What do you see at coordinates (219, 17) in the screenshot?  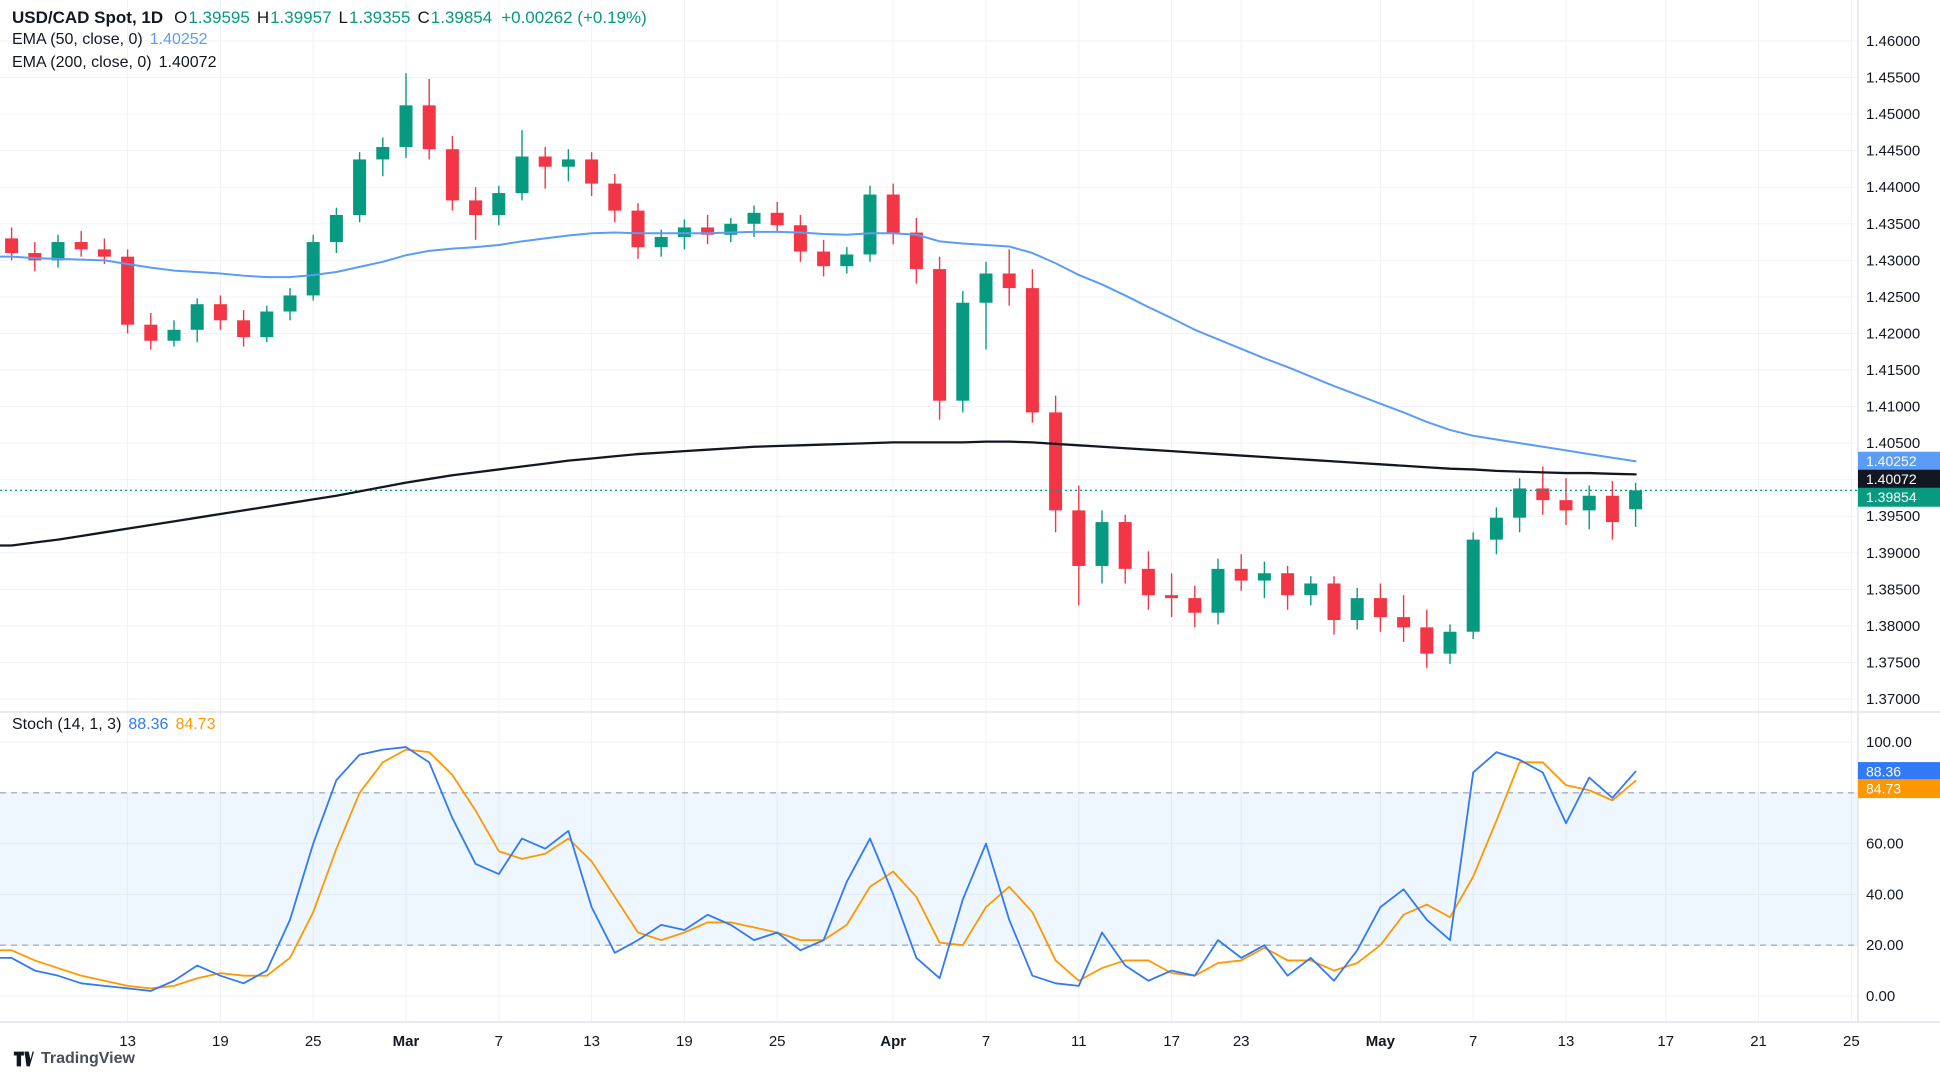 I see `ohlc-open-value: 1.39595` at bounding box center [219, 17].